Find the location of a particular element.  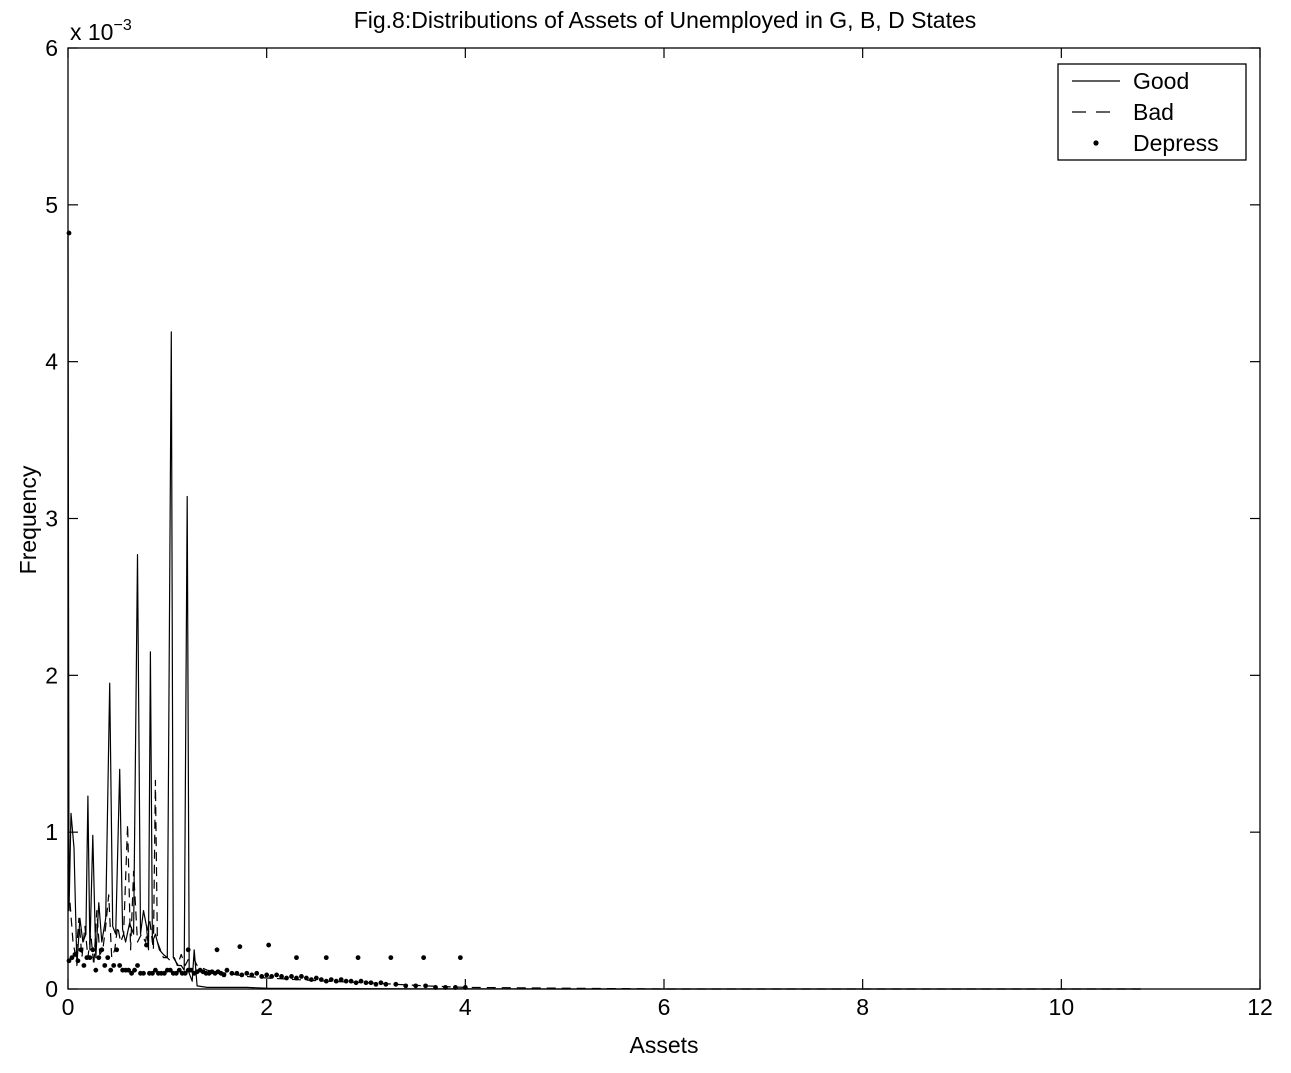

y-tick-label: 3 is located at coordinates (51, 519).